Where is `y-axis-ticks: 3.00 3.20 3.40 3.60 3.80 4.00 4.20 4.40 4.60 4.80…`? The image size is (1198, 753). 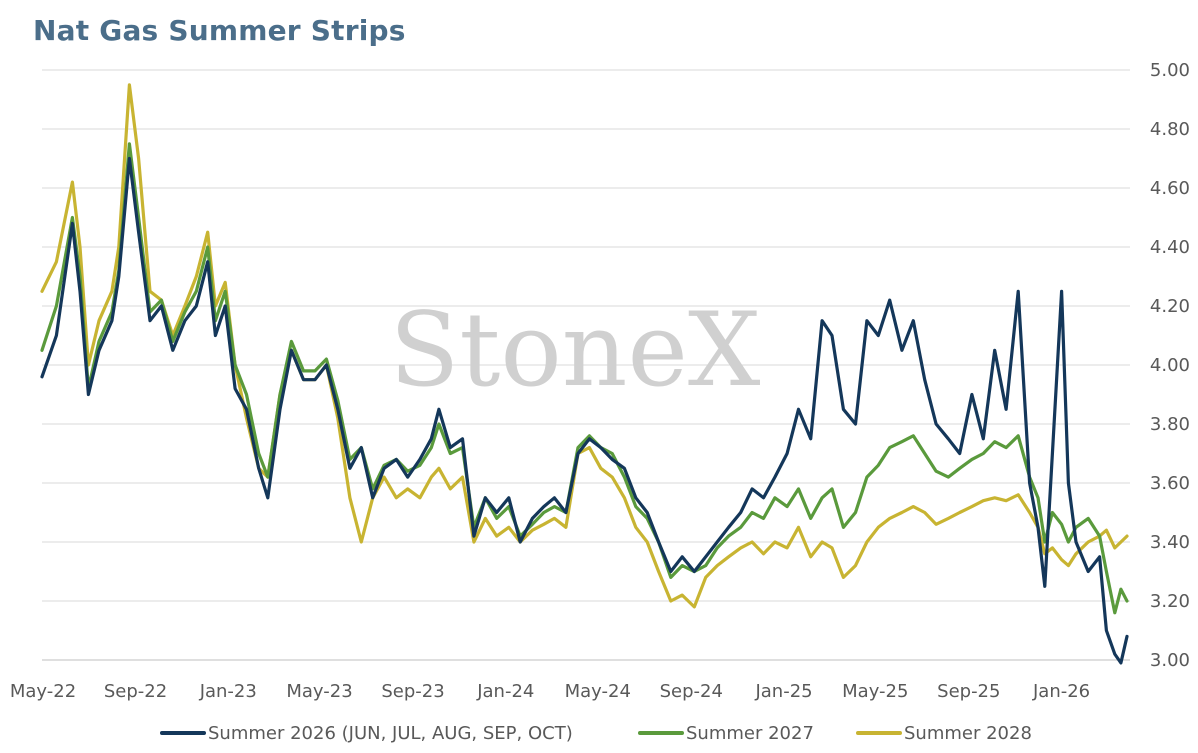 y-axis-ticks: 3.00 3.20 3.40 3.60 3.80 4.00 4.20 4.40 4.60 4.80… is located at coordinates (1170, 365).